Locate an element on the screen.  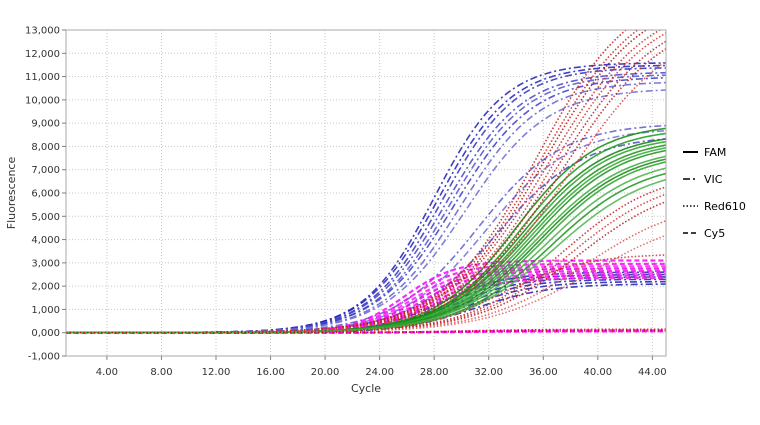
x-tick-label: 28.00 is located at coordinates (434, 372).